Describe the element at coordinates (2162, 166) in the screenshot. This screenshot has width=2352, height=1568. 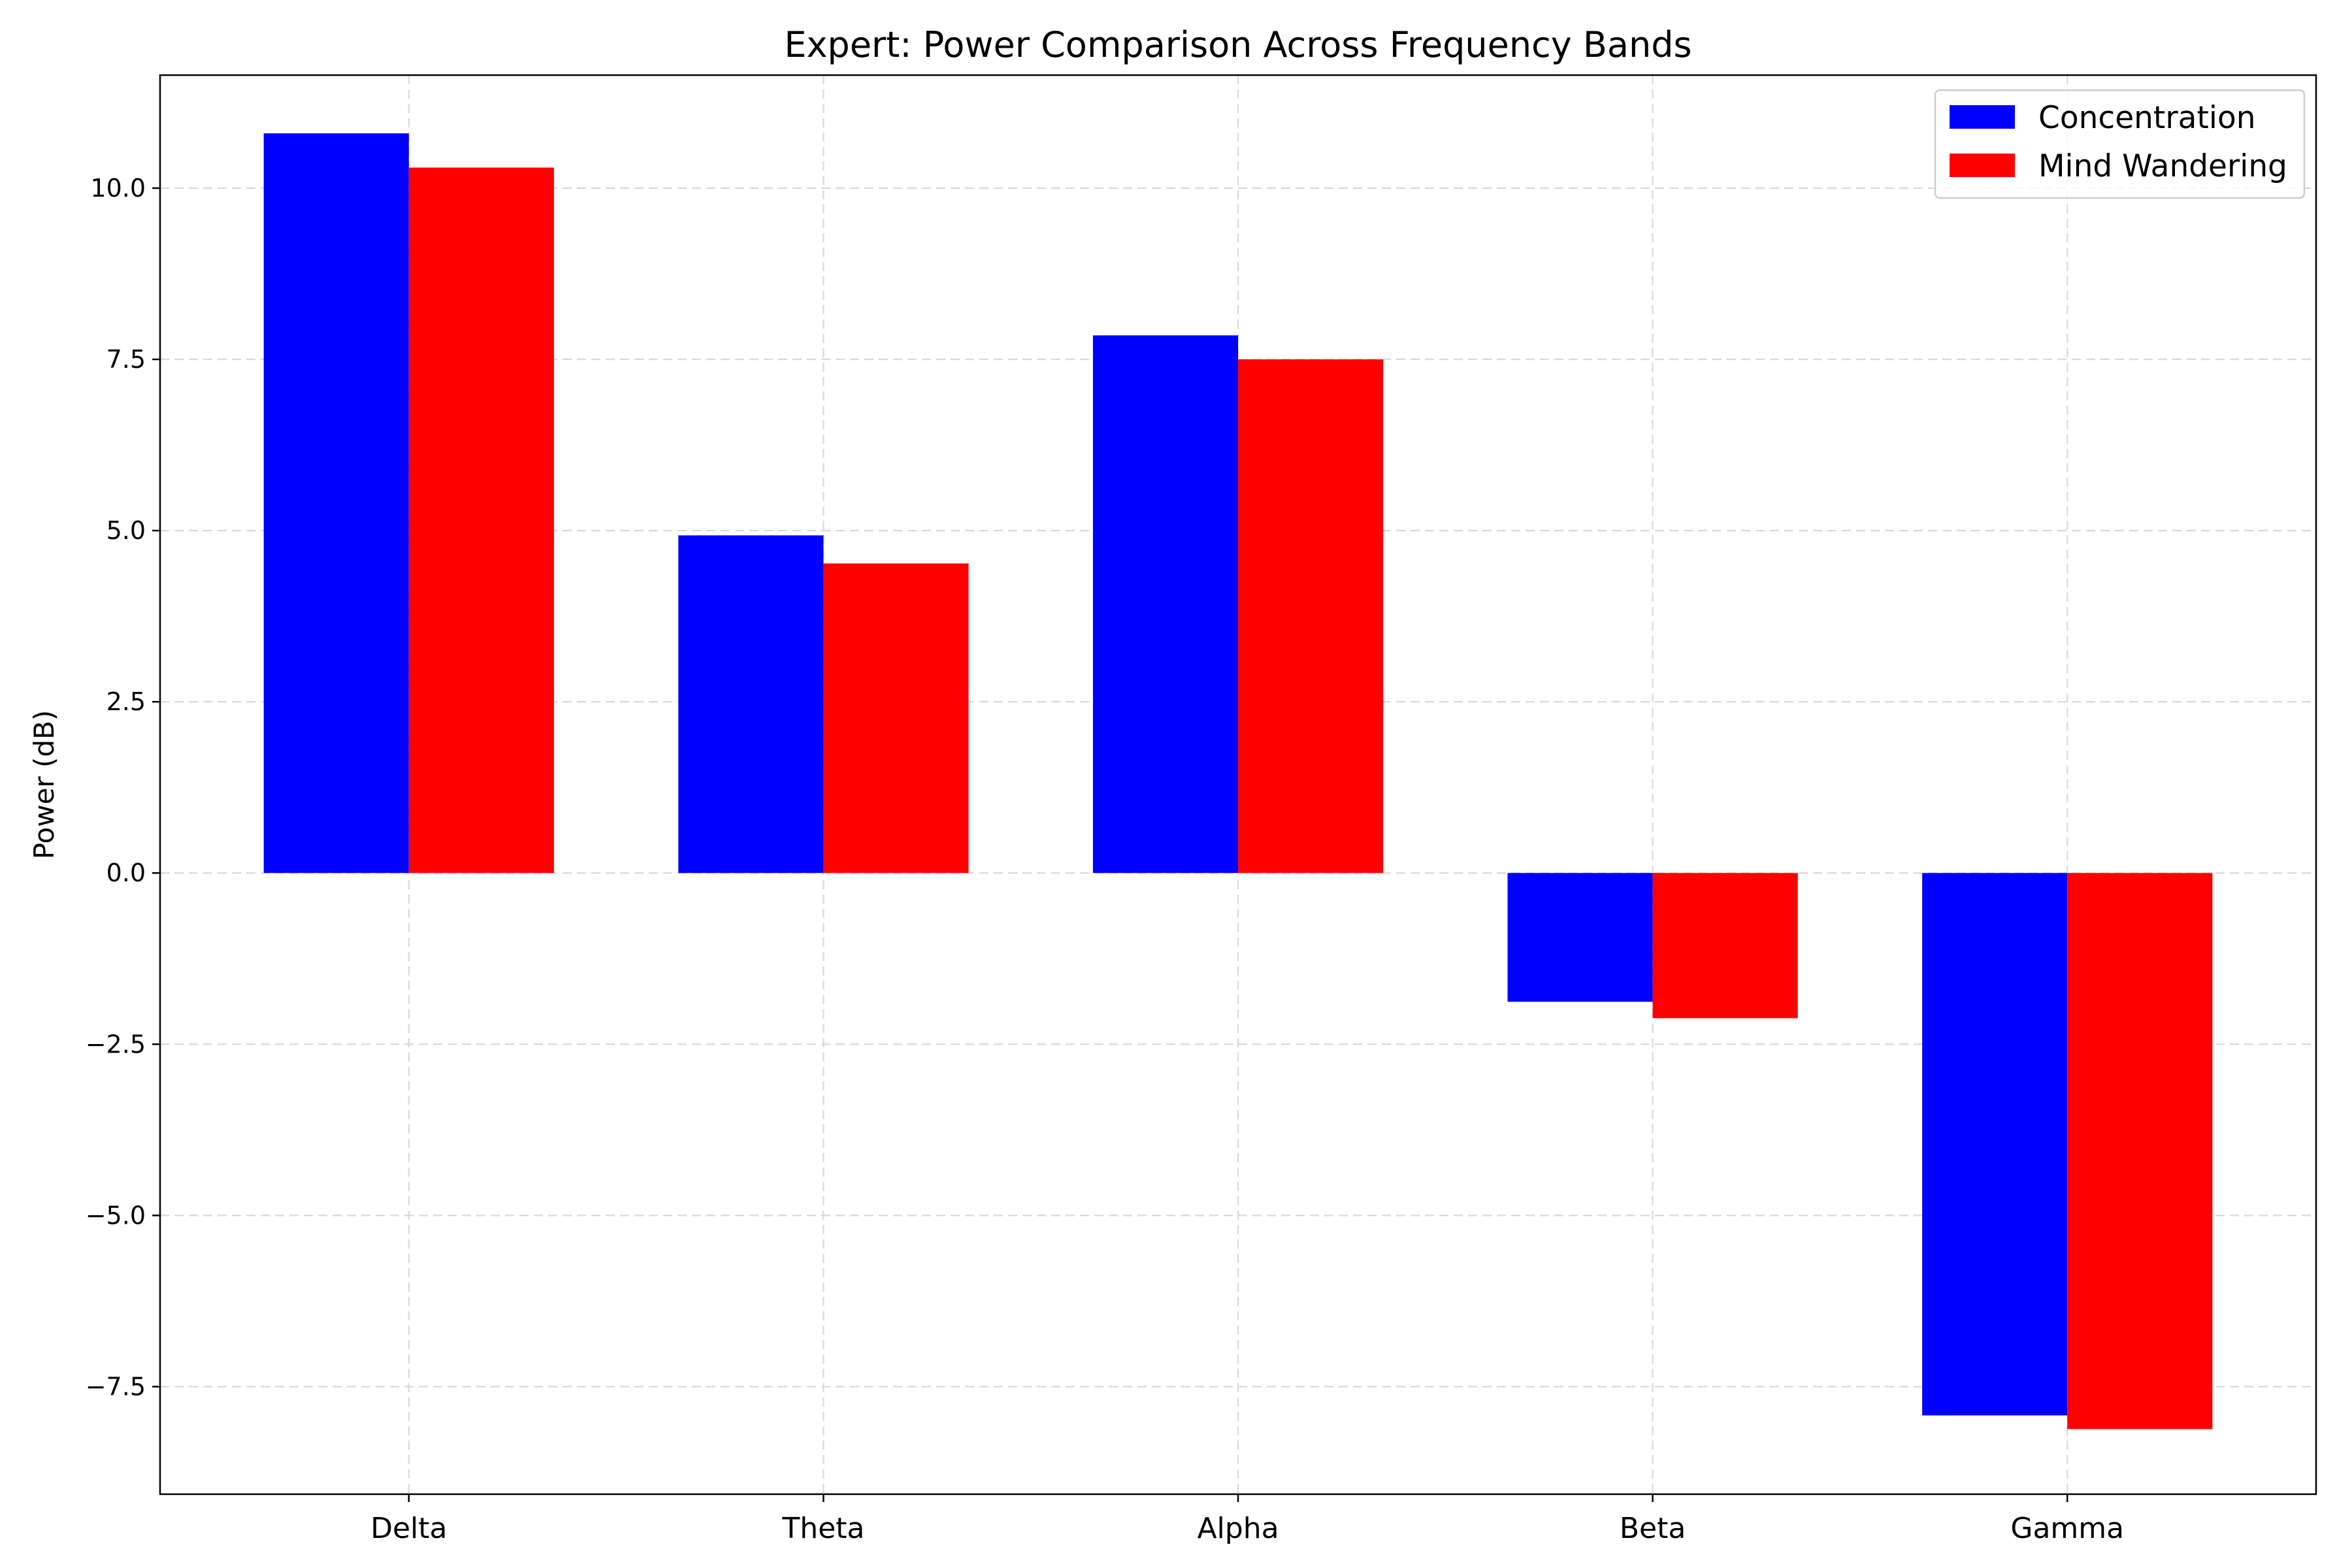
I see `legend-label-mind-wandering: Mind Wandering` at that location.